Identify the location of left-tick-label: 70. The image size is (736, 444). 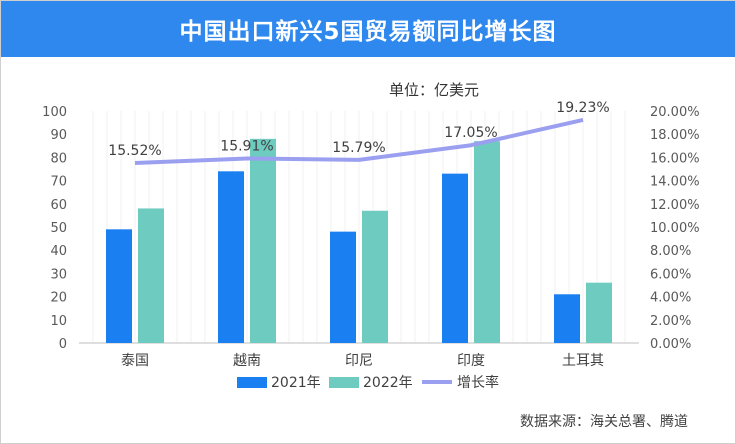
(58, 182).